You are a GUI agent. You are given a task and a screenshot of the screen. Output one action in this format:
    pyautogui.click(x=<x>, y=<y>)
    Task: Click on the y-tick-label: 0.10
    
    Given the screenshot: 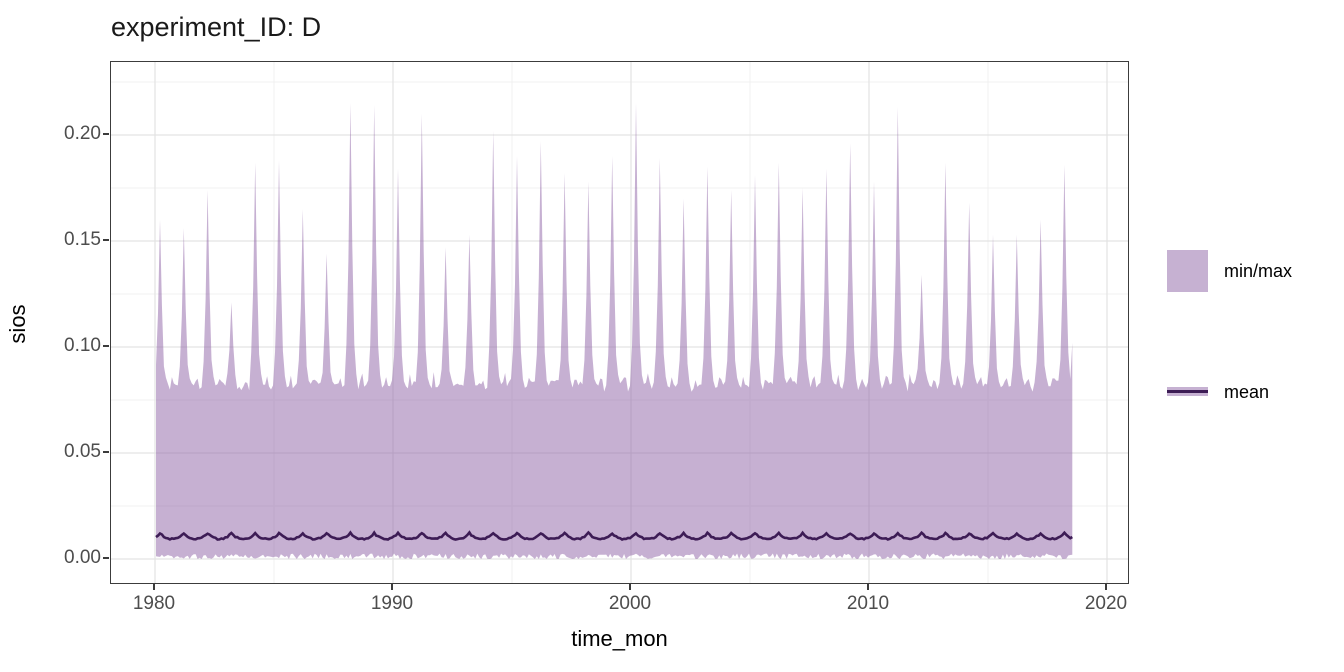 What is the action you would take?
    pyautogui.click(x=82, y=345)
    